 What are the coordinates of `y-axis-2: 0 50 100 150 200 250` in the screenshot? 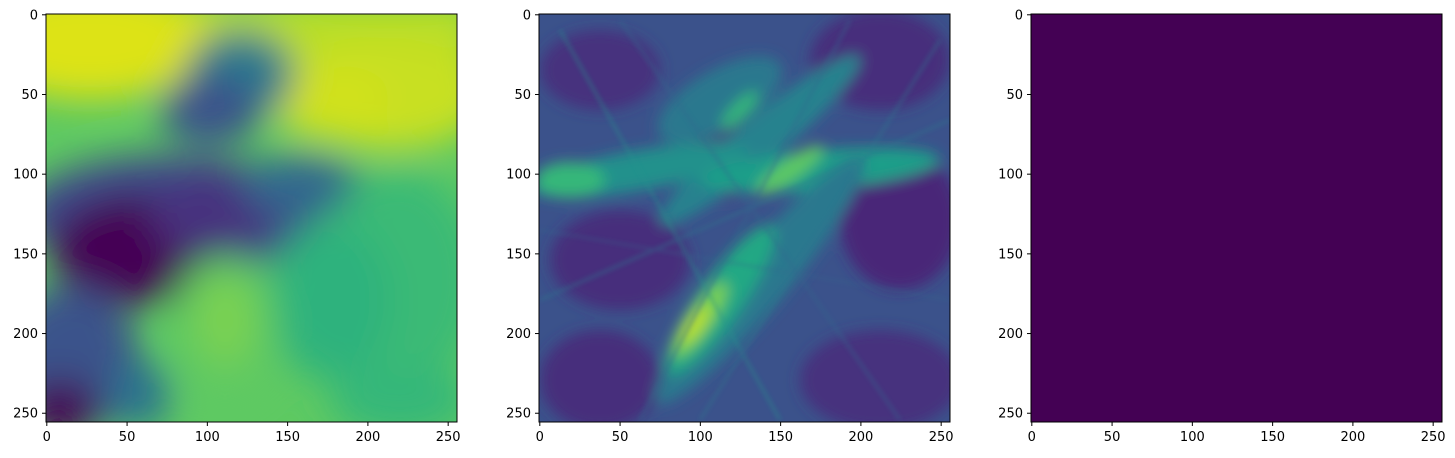 It's located at (522, 215).